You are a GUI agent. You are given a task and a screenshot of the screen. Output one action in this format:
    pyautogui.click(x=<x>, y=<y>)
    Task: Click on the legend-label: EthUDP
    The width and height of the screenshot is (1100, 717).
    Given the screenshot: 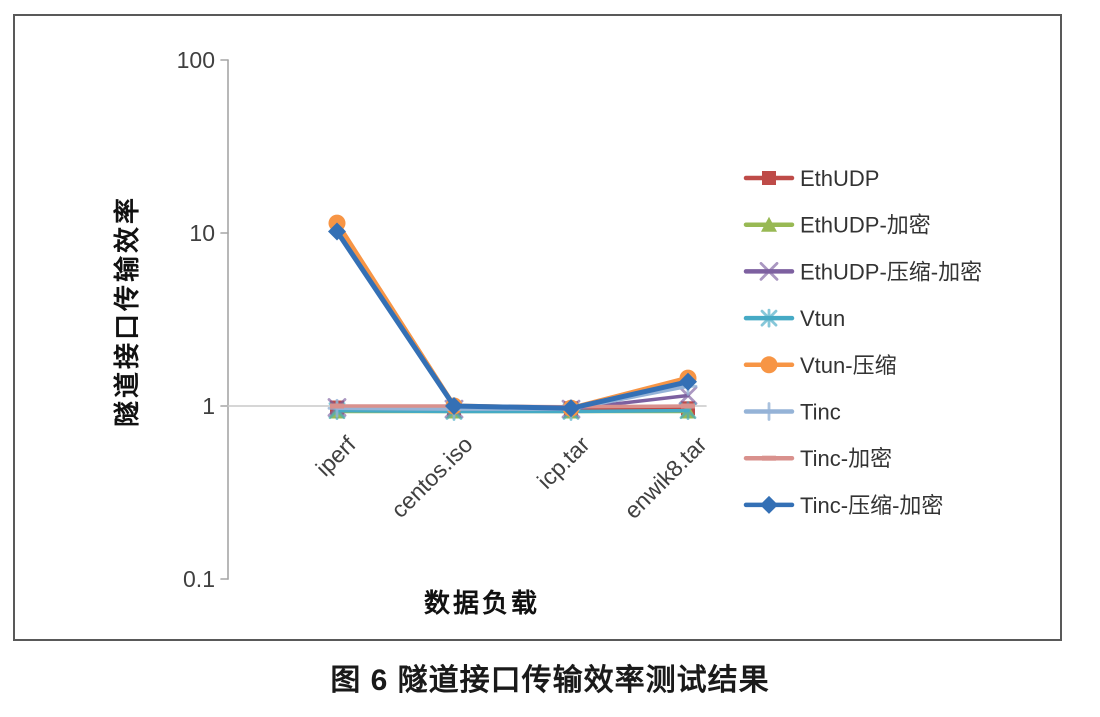 What is the action you would take?
    pyautogui.click(x=839, y=178)
    